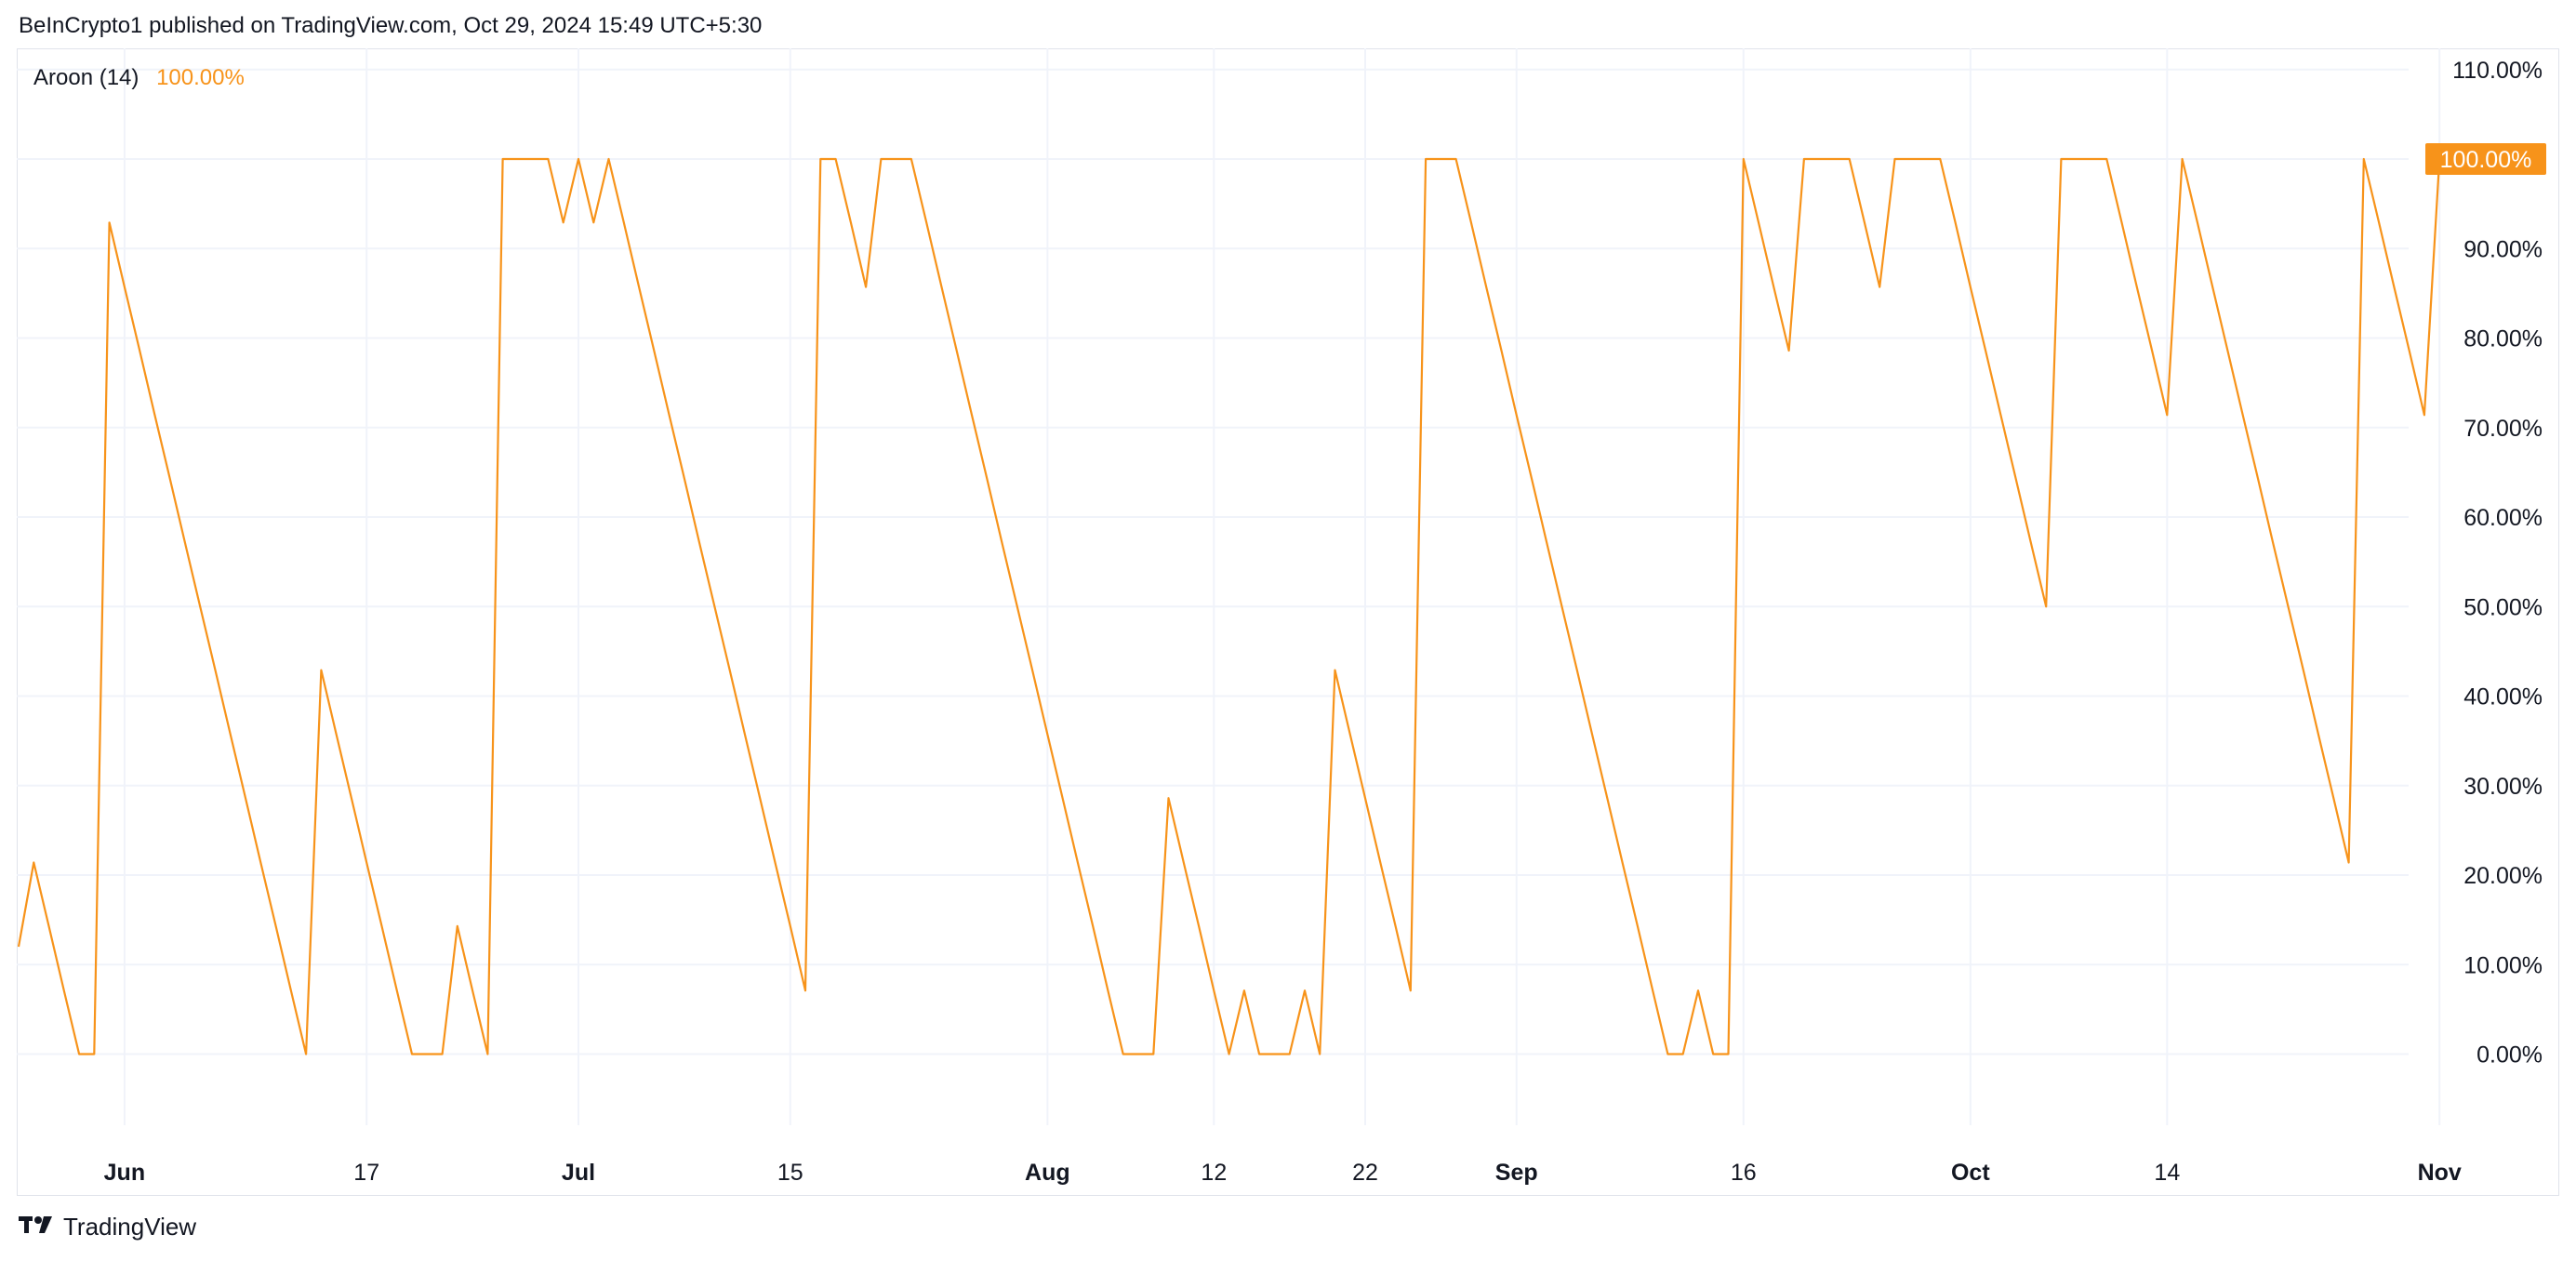 This screenshot has height=1261, width=2576. I want to click on x-tick-label: Oct, so click(1970, 1173).